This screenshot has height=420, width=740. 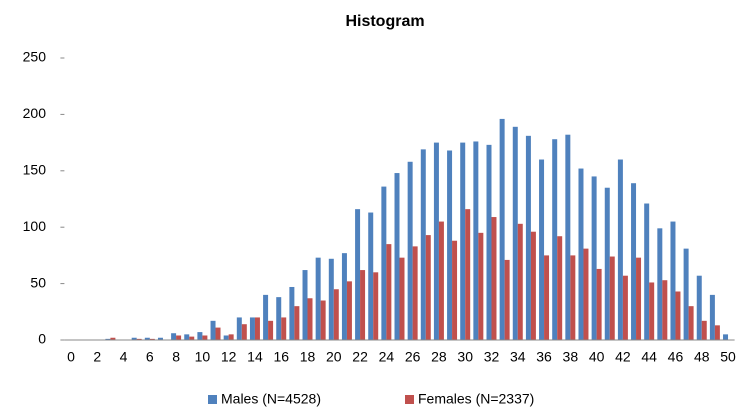 I want to click on x-tick-label: 20, so click(x=334, y=357).